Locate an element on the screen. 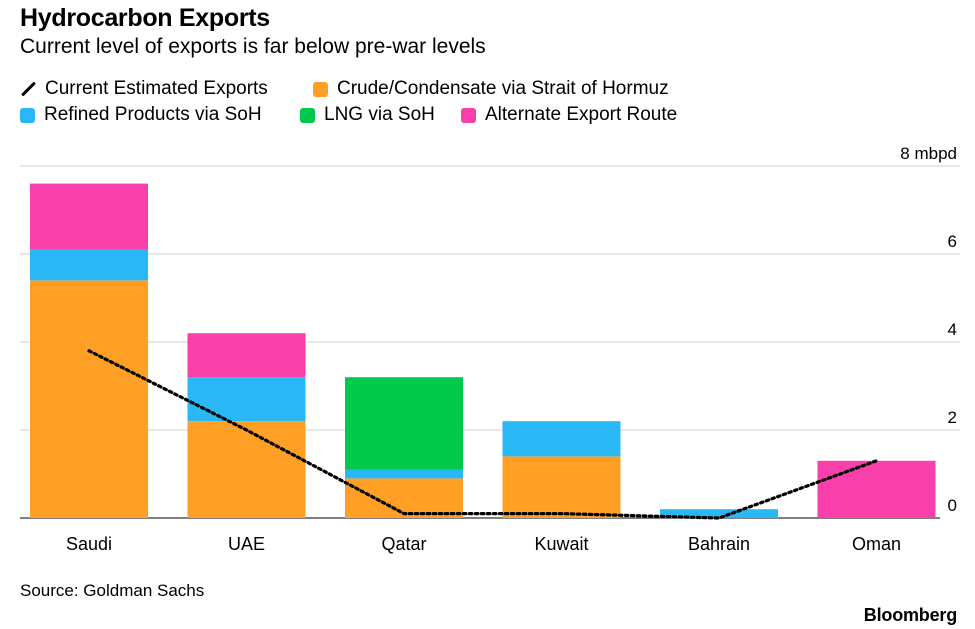 Image resolution: width=975 pixels, height=629 pixels. legend-item-lng: LNG via SoH is located at coordinates (367, 115).